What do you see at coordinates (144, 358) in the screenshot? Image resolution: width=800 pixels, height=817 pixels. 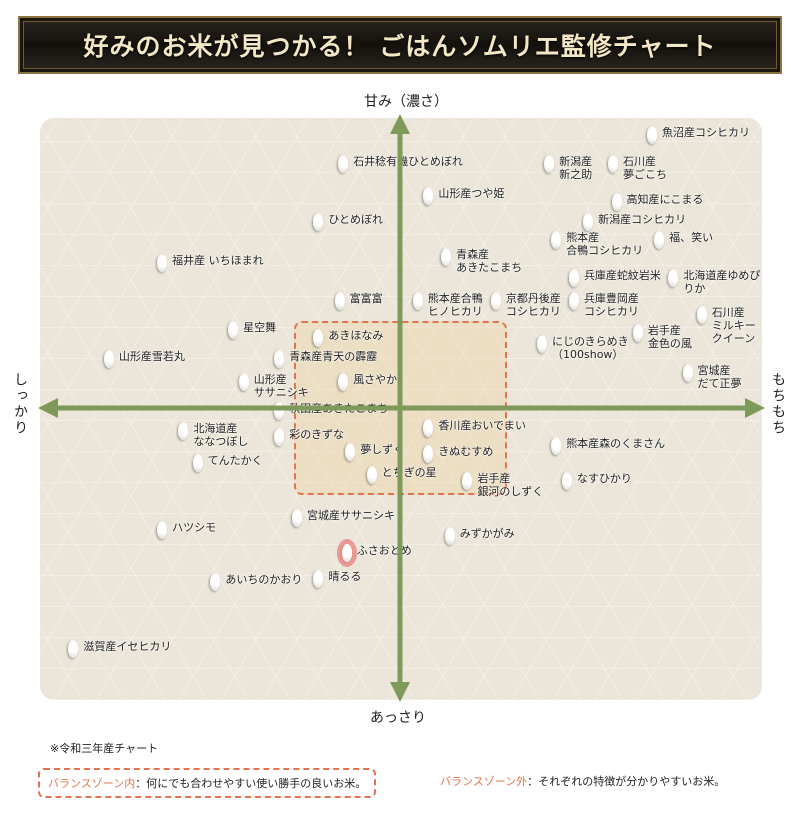 I see `rice-point: 山形産雪若丸` at bounding box center [144, 358].